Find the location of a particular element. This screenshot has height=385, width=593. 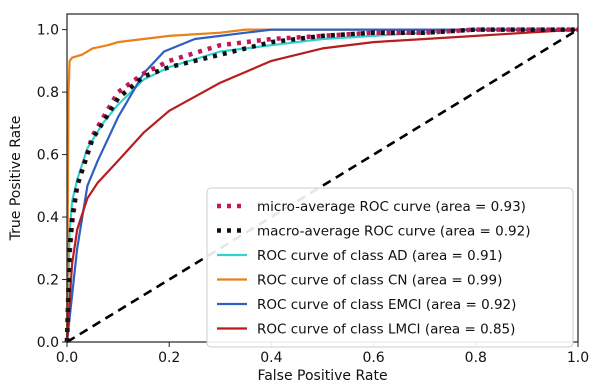

y-tick-label: 0.0 is located at coordinates (48, 343).